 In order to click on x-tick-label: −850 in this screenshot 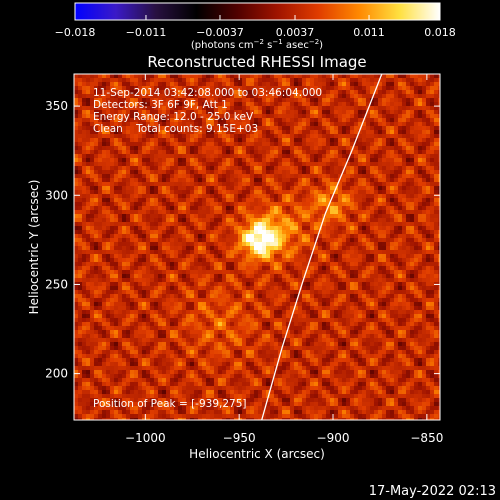, I will do `click(426, 438)`.